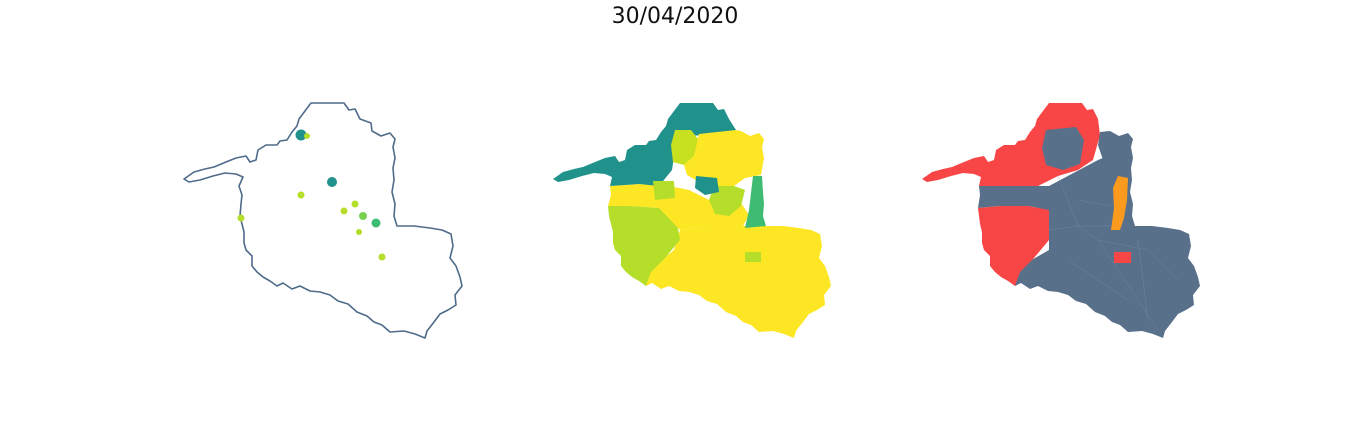  What do you see at coordinates (755, 202) in the screenshot?
I see `region-east-green` at bounding box center [755, 202].